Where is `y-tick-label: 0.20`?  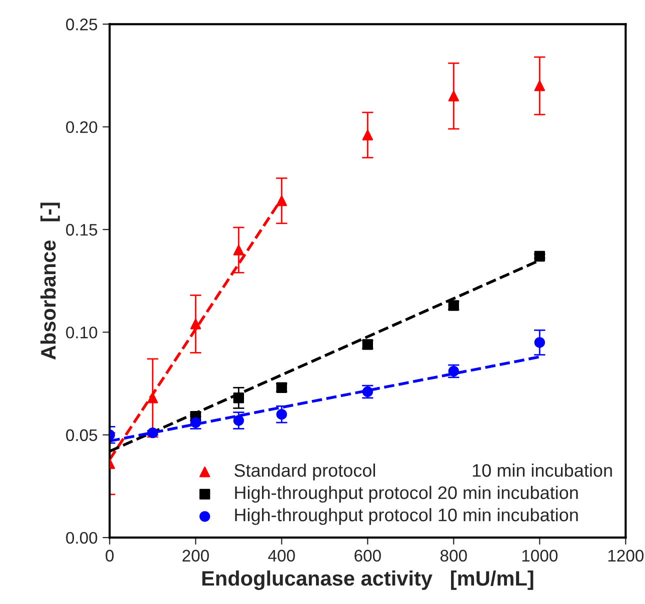 y-tick-label: 0.20 is located at coordinates (82, 127).